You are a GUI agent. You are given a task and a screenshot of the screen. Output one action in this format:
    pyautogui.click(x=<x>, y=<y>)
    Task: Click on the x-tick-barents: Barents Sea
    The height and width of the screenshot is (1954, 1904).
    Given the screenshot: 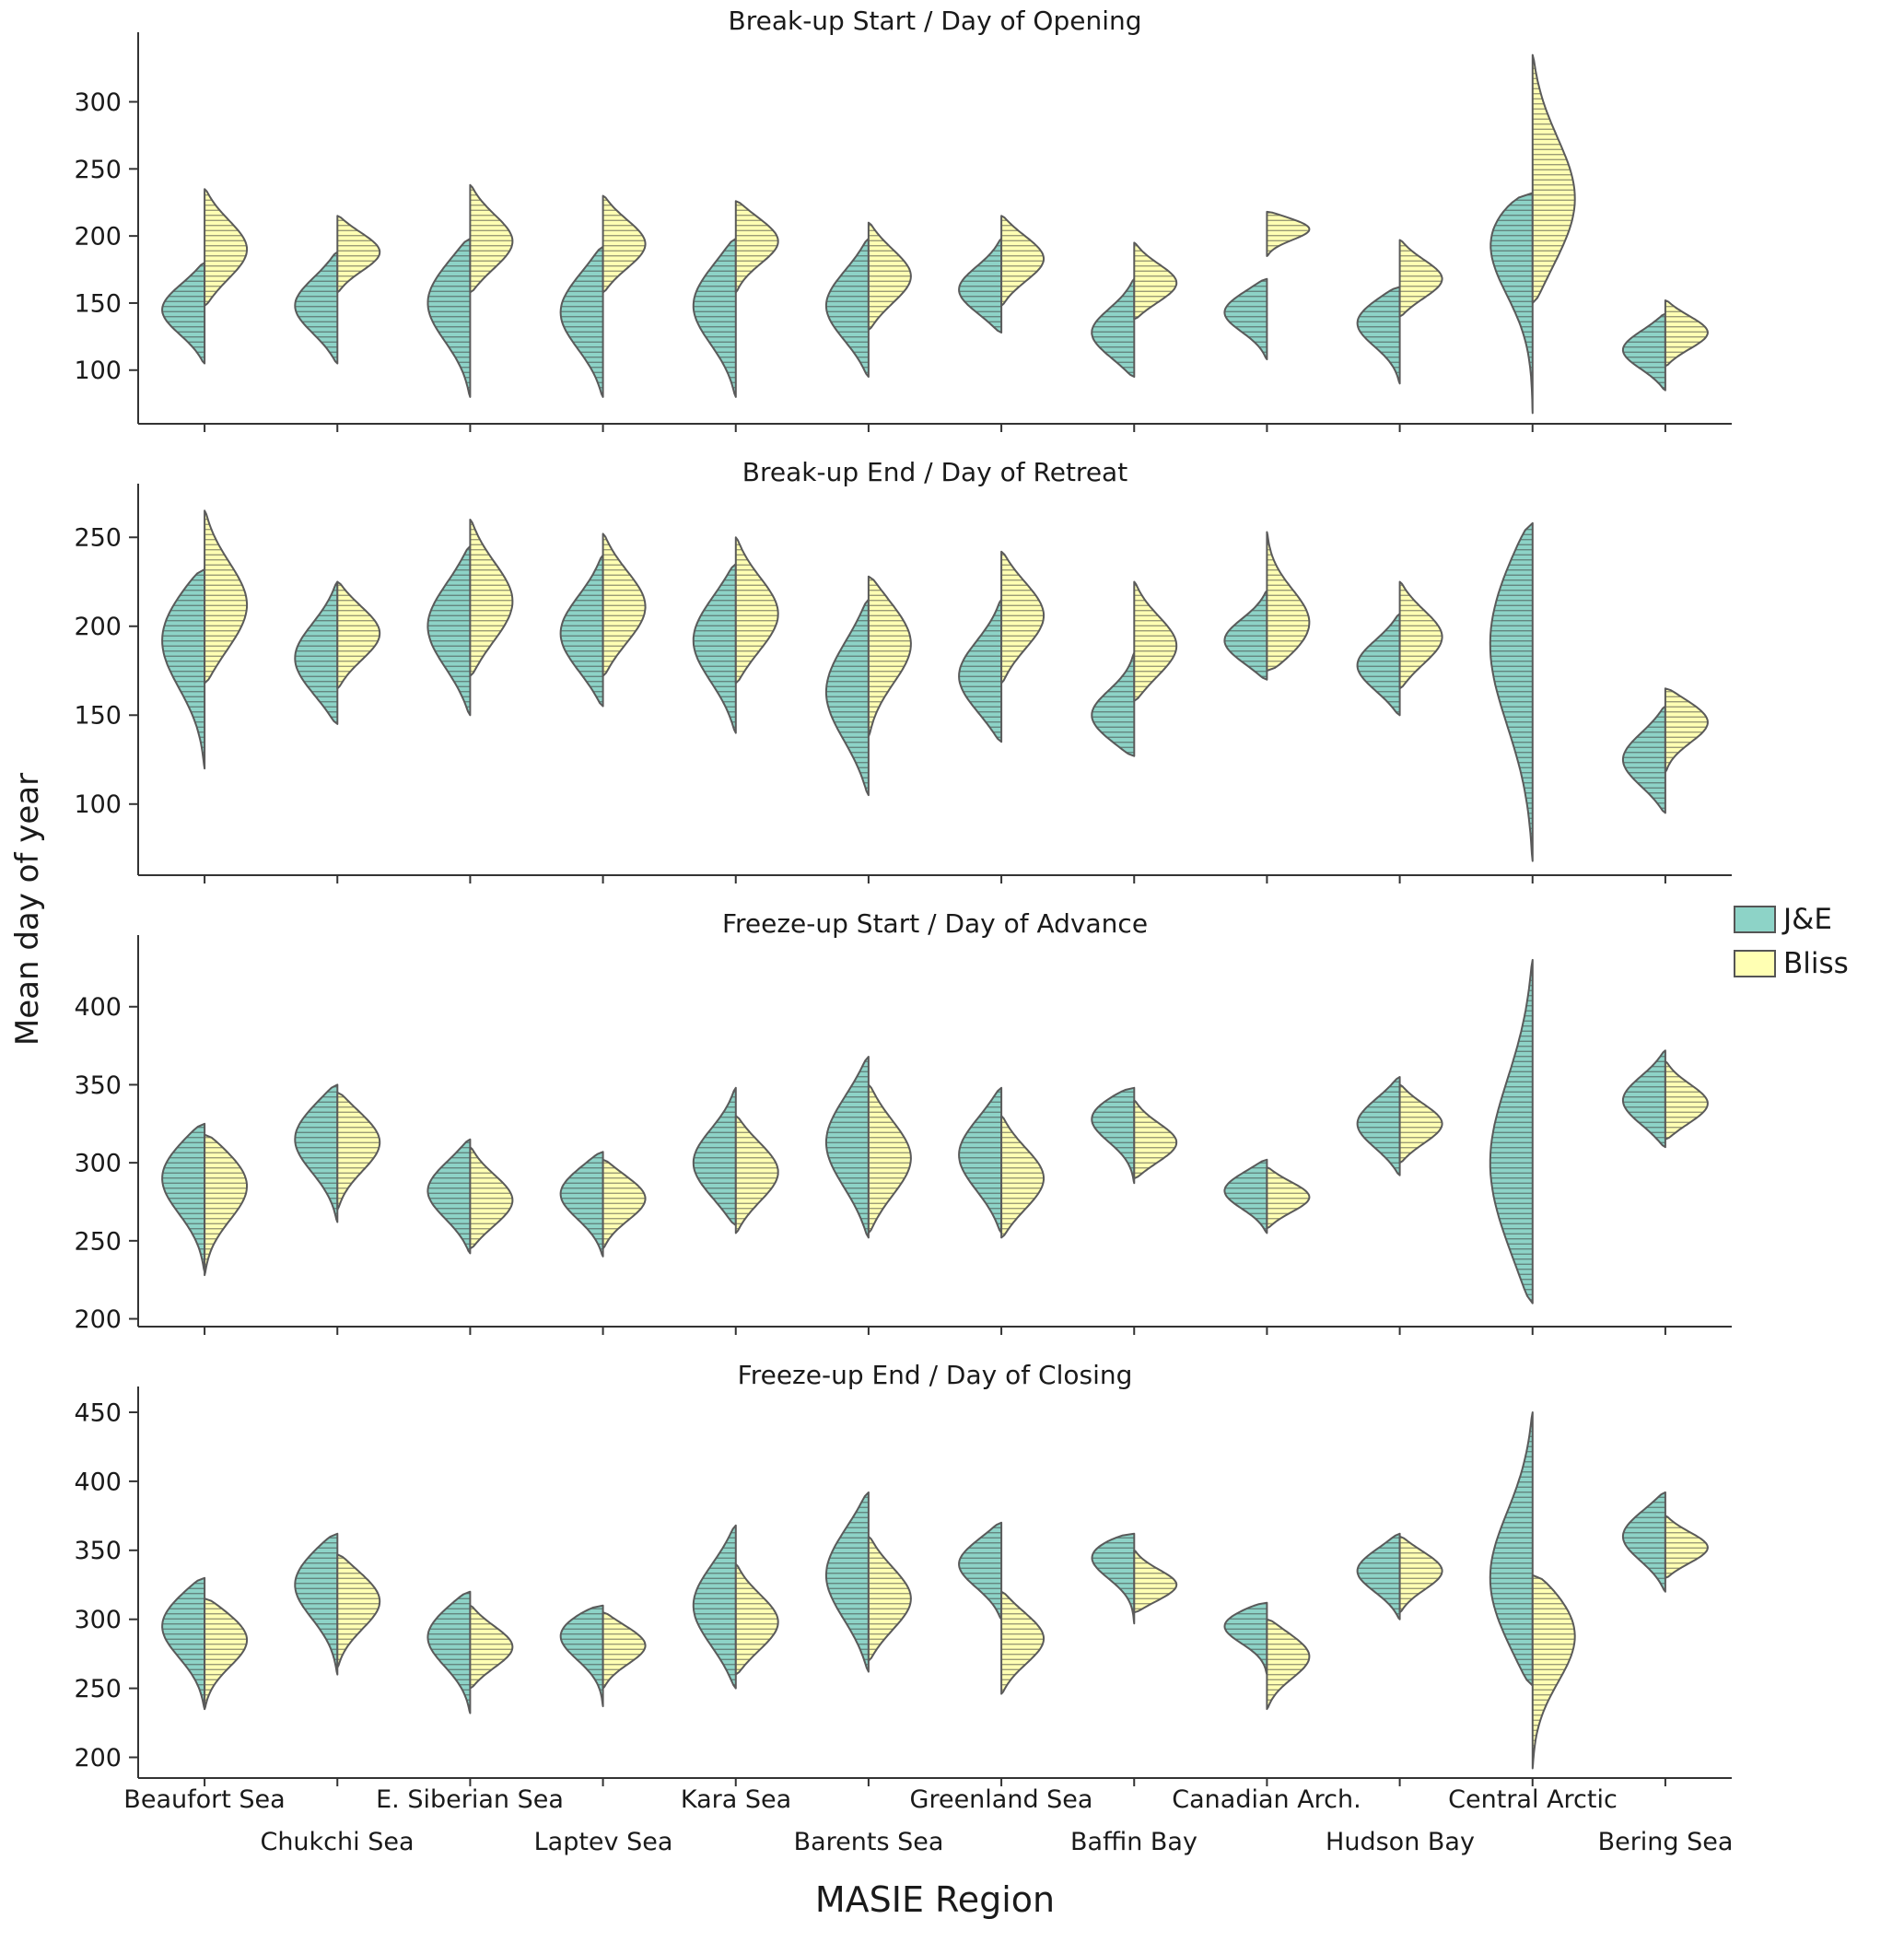 What is the action you would take?
    pyautogui.click(x=868, y=1842)
    